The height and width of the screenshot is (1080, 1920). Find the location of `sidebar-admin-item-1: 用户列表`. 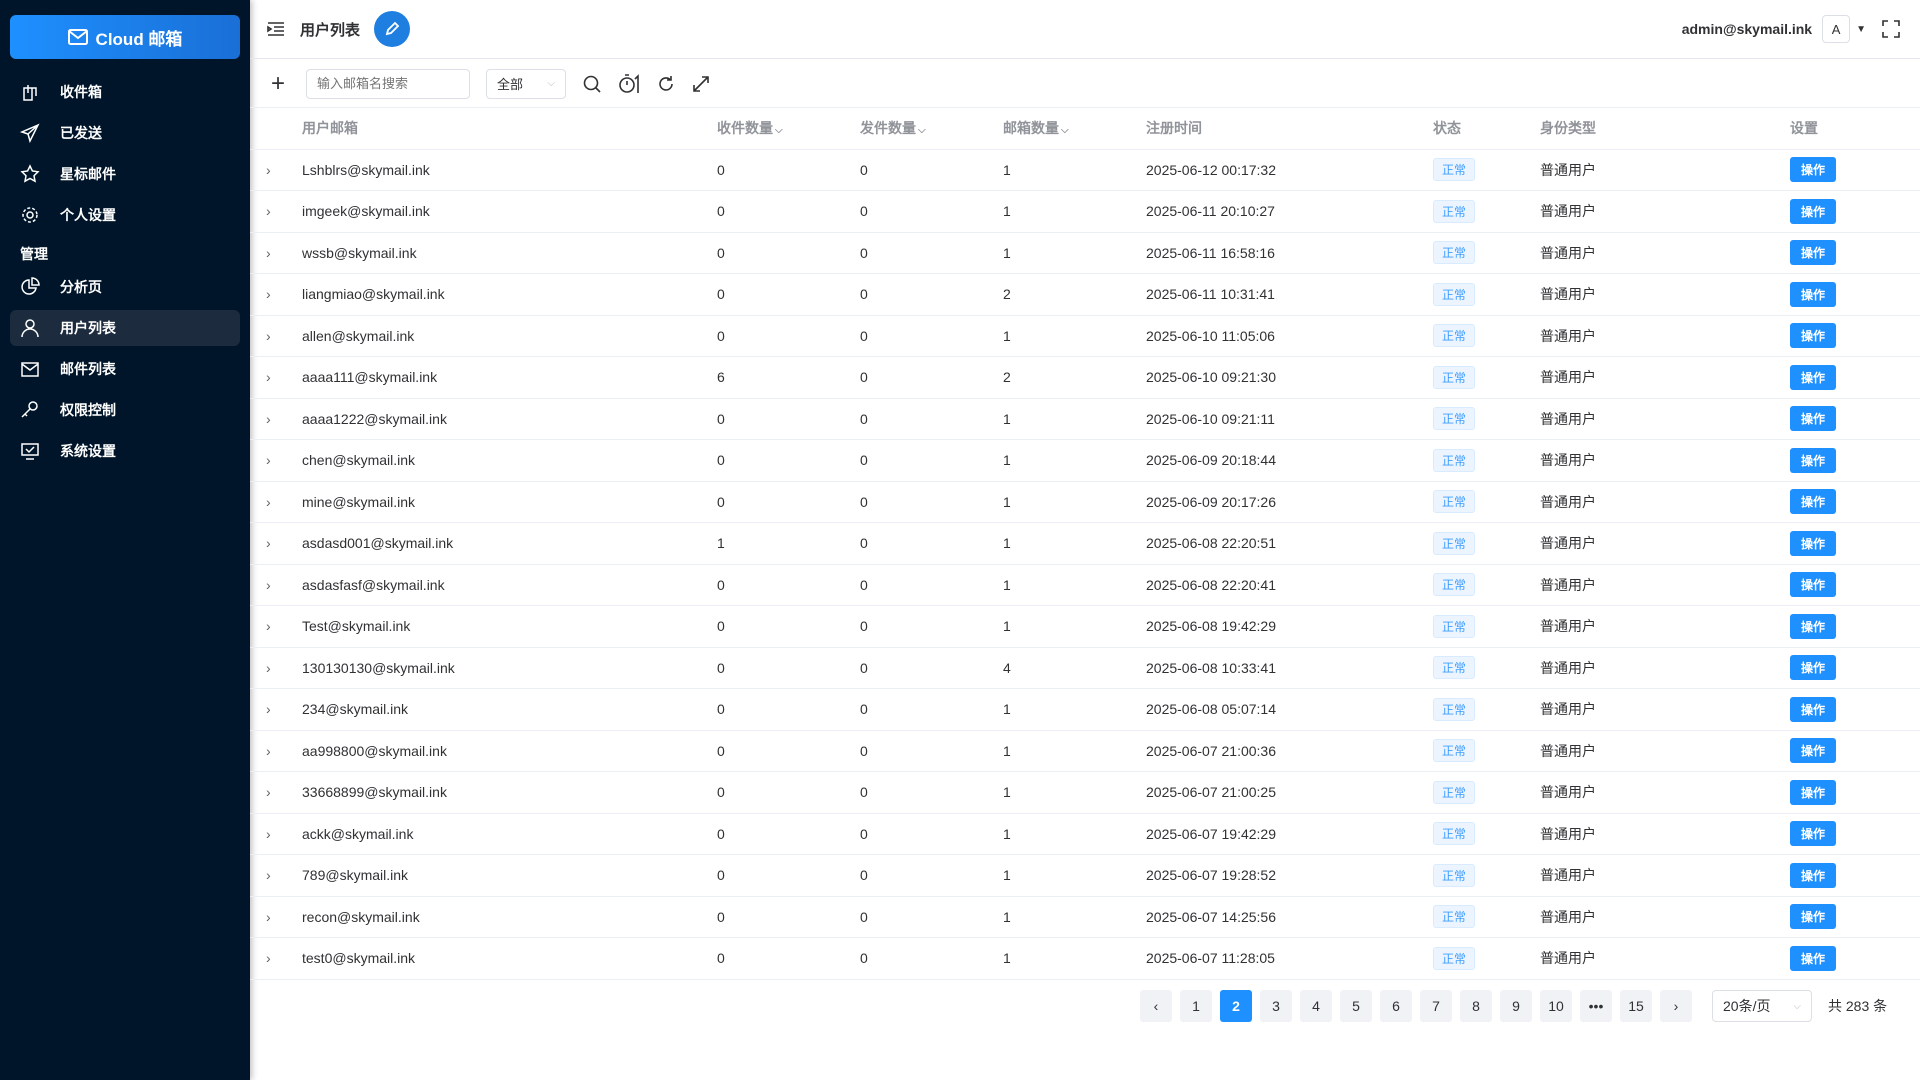

sidebar-admin-item-1: 用户列表 is located at coordinates (125, 328).